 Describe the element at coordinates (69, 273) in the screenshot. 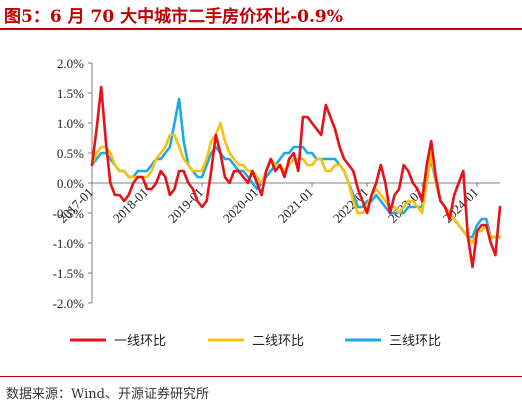

I see `y-tick-label: -1.5%` at that location.